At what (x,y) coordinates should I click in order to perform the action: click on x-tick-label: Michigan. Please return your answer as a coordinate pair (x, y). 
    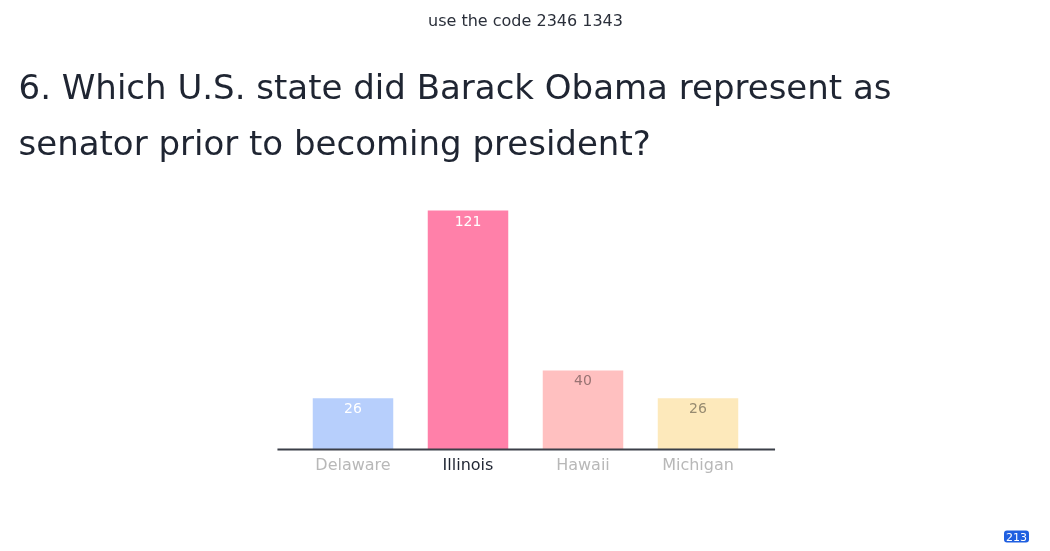
    Looking at the image, I should click on (698, 464).